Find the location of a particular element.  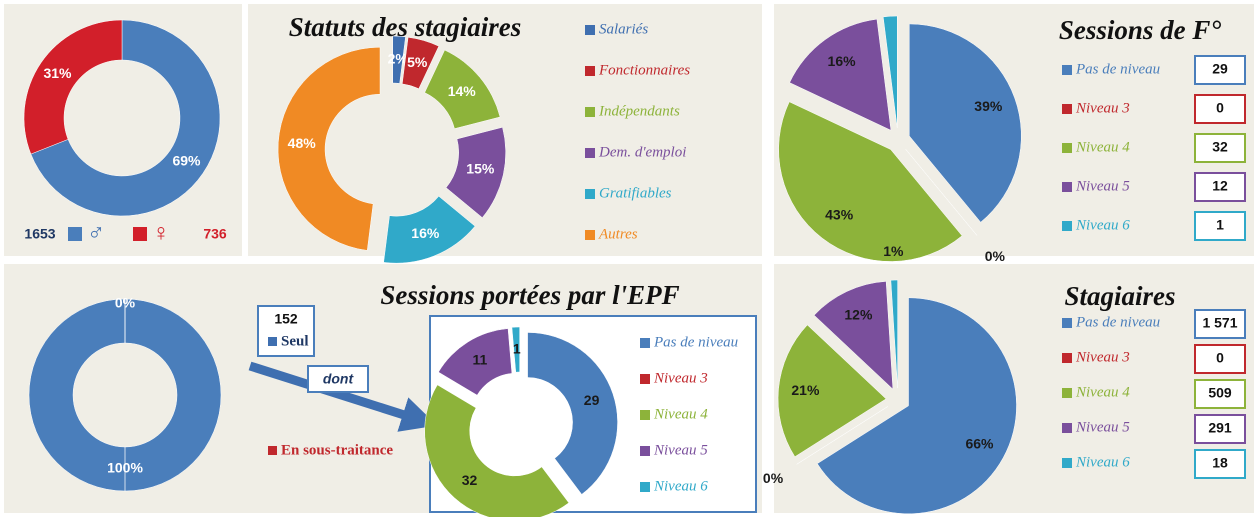

count: 32 is located at coordinates (1220, 147).